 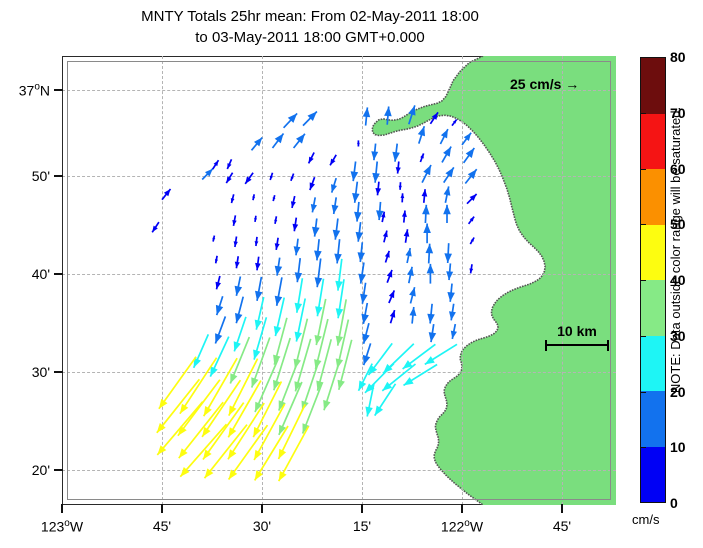 I want to click on tick-label-text: 30', so click(x=40, y=372).